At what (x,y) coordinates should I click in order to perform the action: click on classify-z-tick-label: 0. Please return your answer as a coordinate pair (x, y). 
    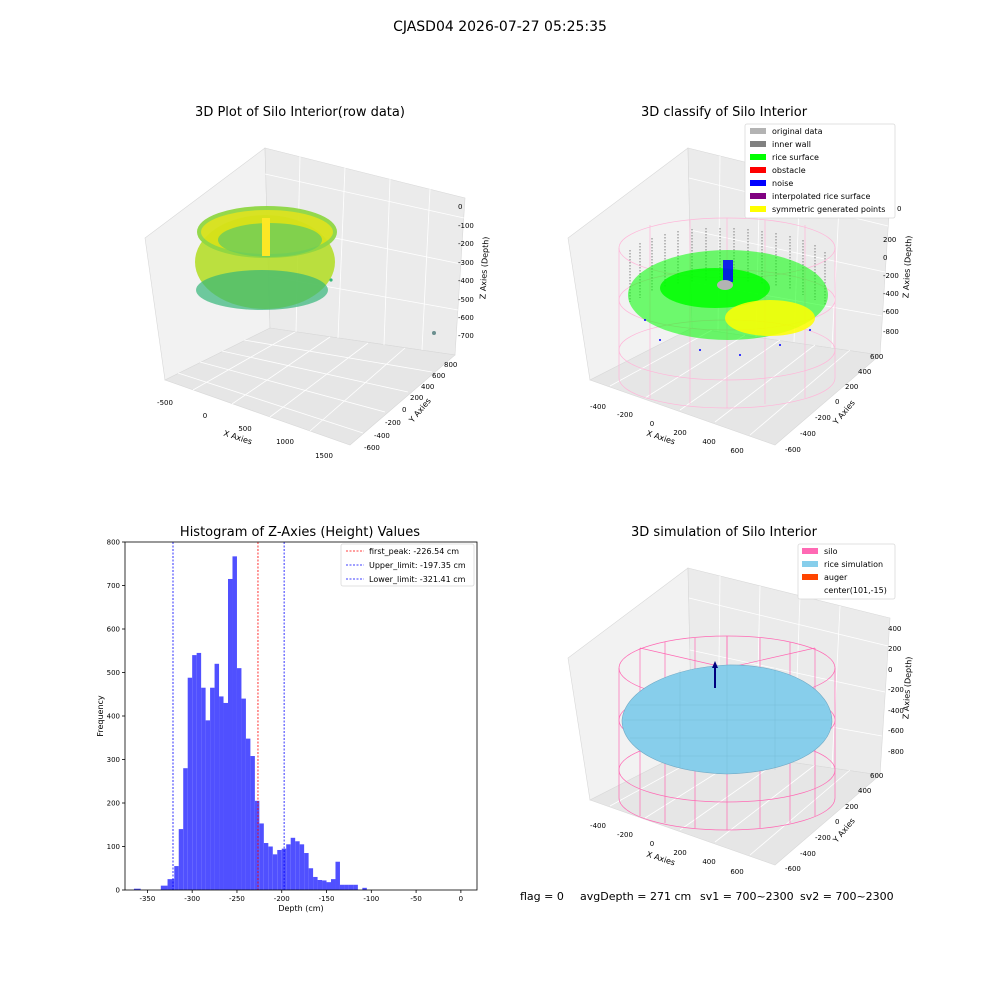
    Looking at the image, I should click on (885, 258).